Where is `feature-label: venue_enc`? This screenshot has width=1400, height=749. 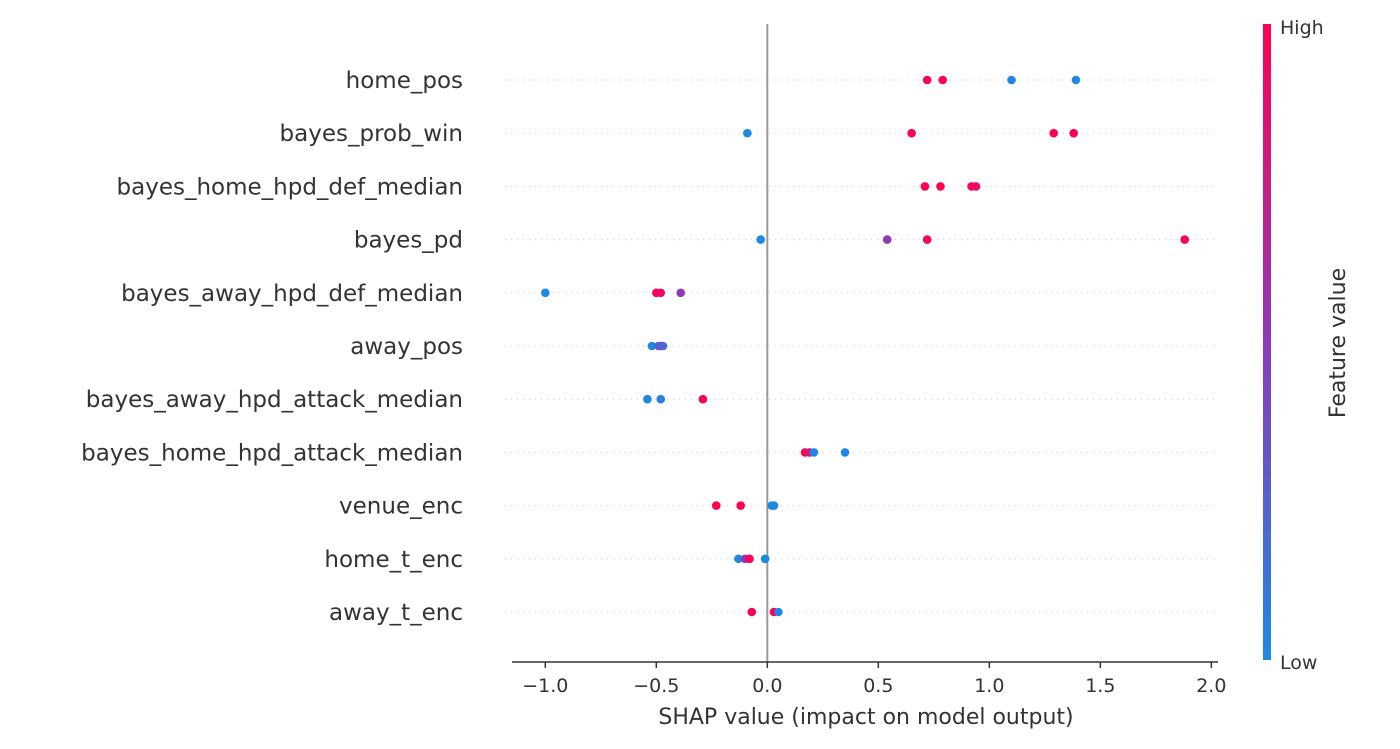
feature-label: venue_enc is located at coordinates (401, 507).